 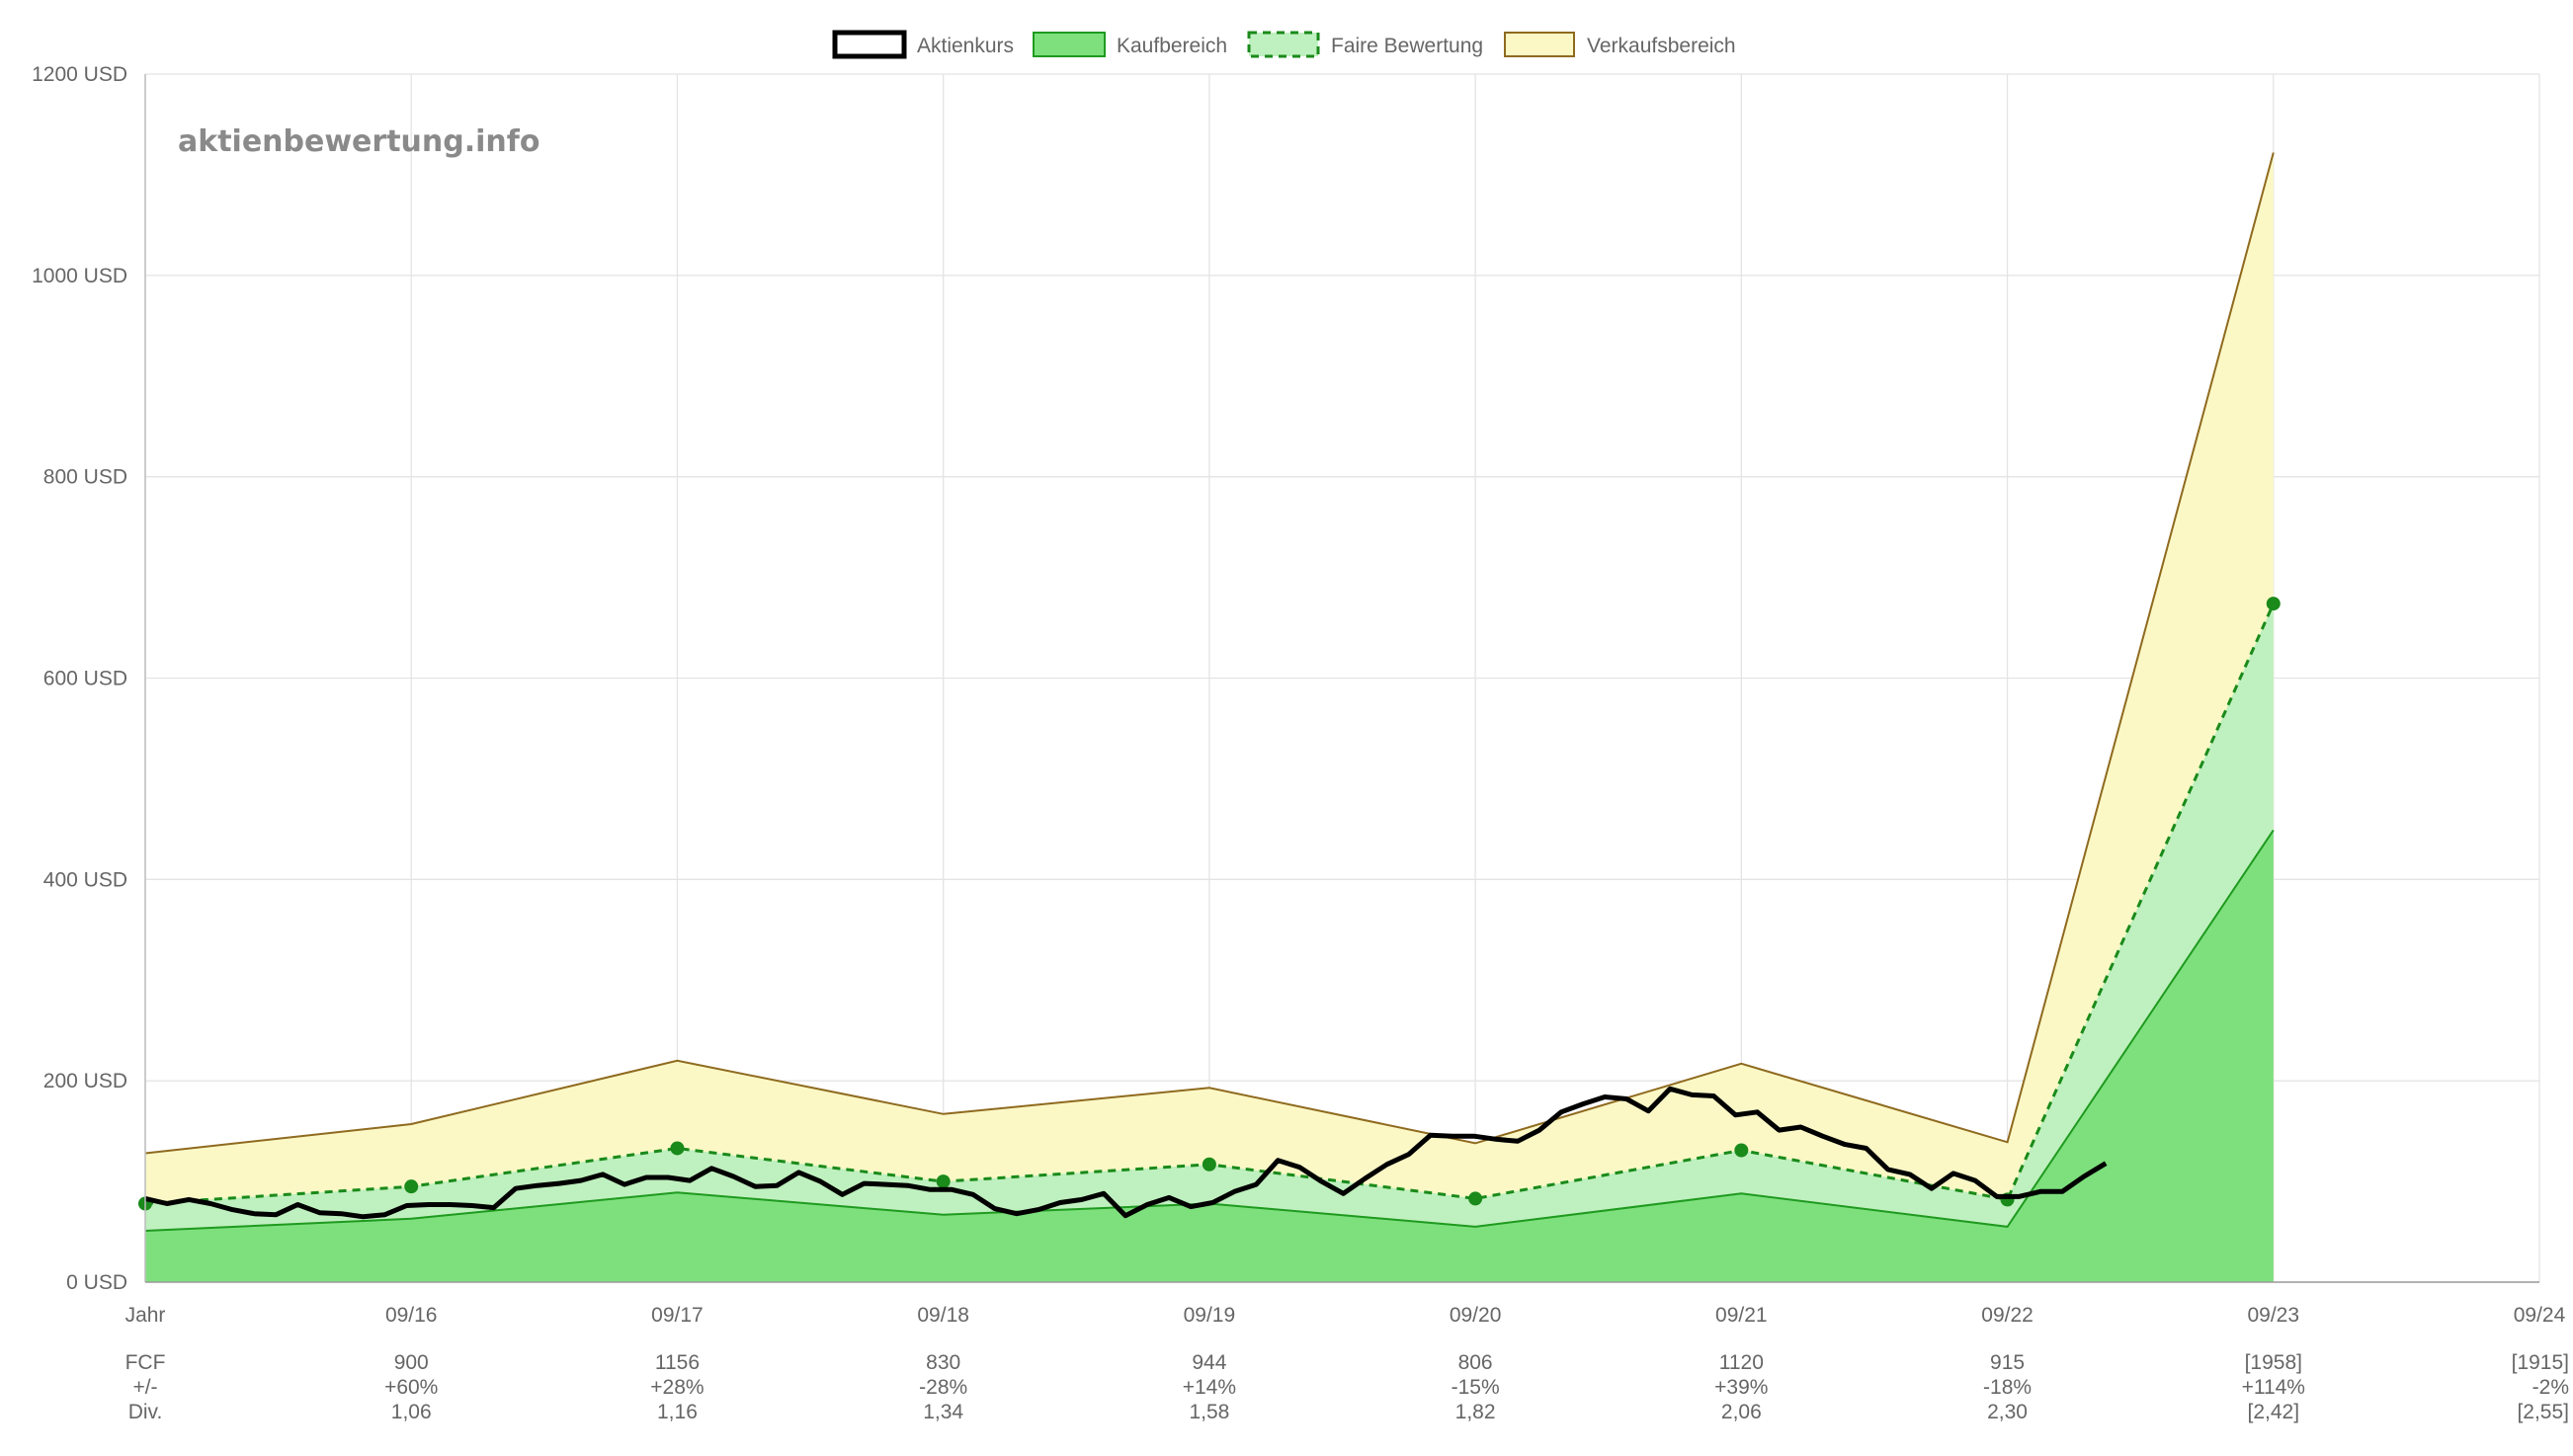 What do you see at coordinates (1407, 46) in the screenshot?
I see `legend-label-fair: Faire Bewertung` at bounding box center [1407, 46].